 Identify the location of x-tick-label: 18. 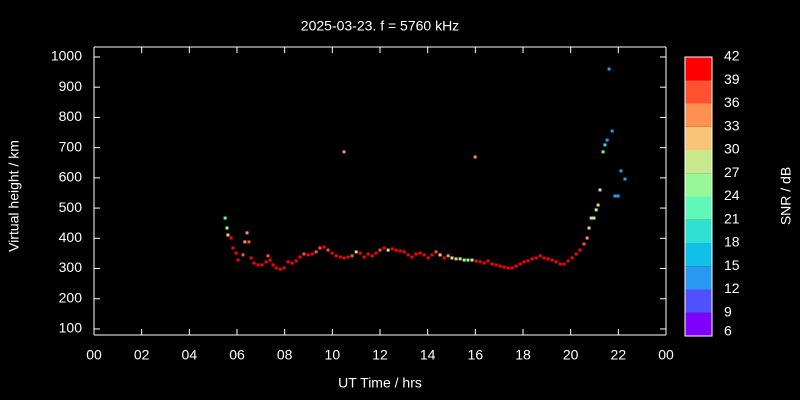
(523, 355).